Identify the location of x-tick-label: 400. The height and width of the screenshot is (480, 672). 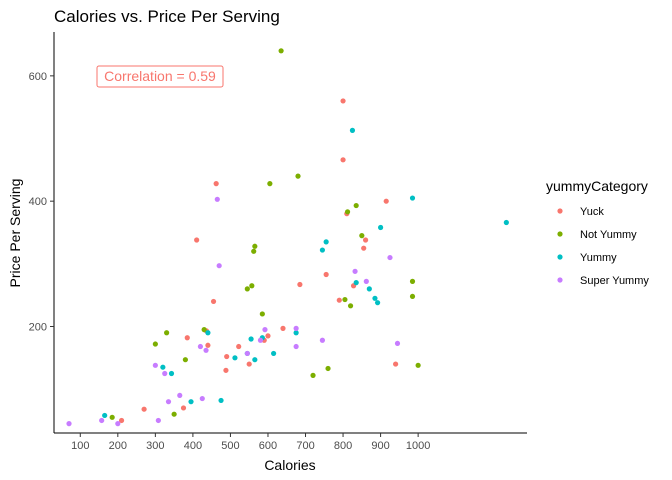
(193, 446).